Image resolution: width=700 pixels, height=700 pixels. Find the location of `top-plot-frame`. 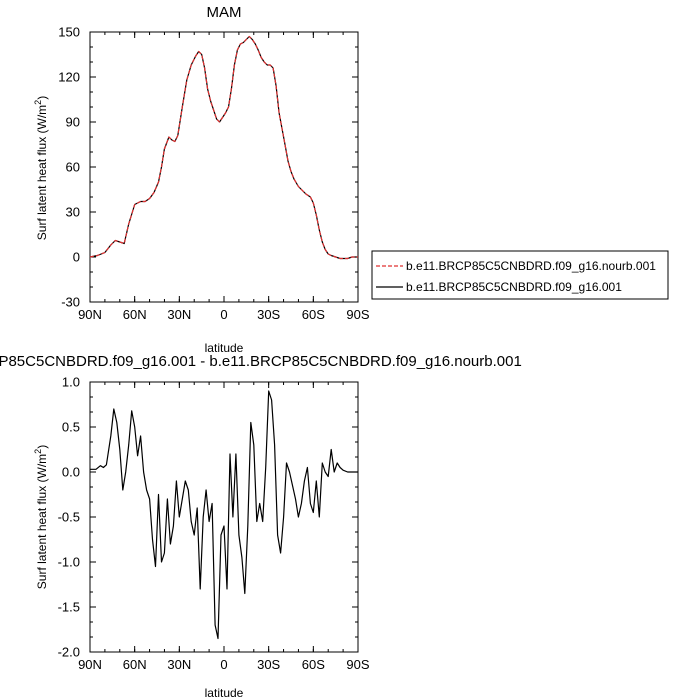

top-plot-frame is located at coordinates (224, 167).